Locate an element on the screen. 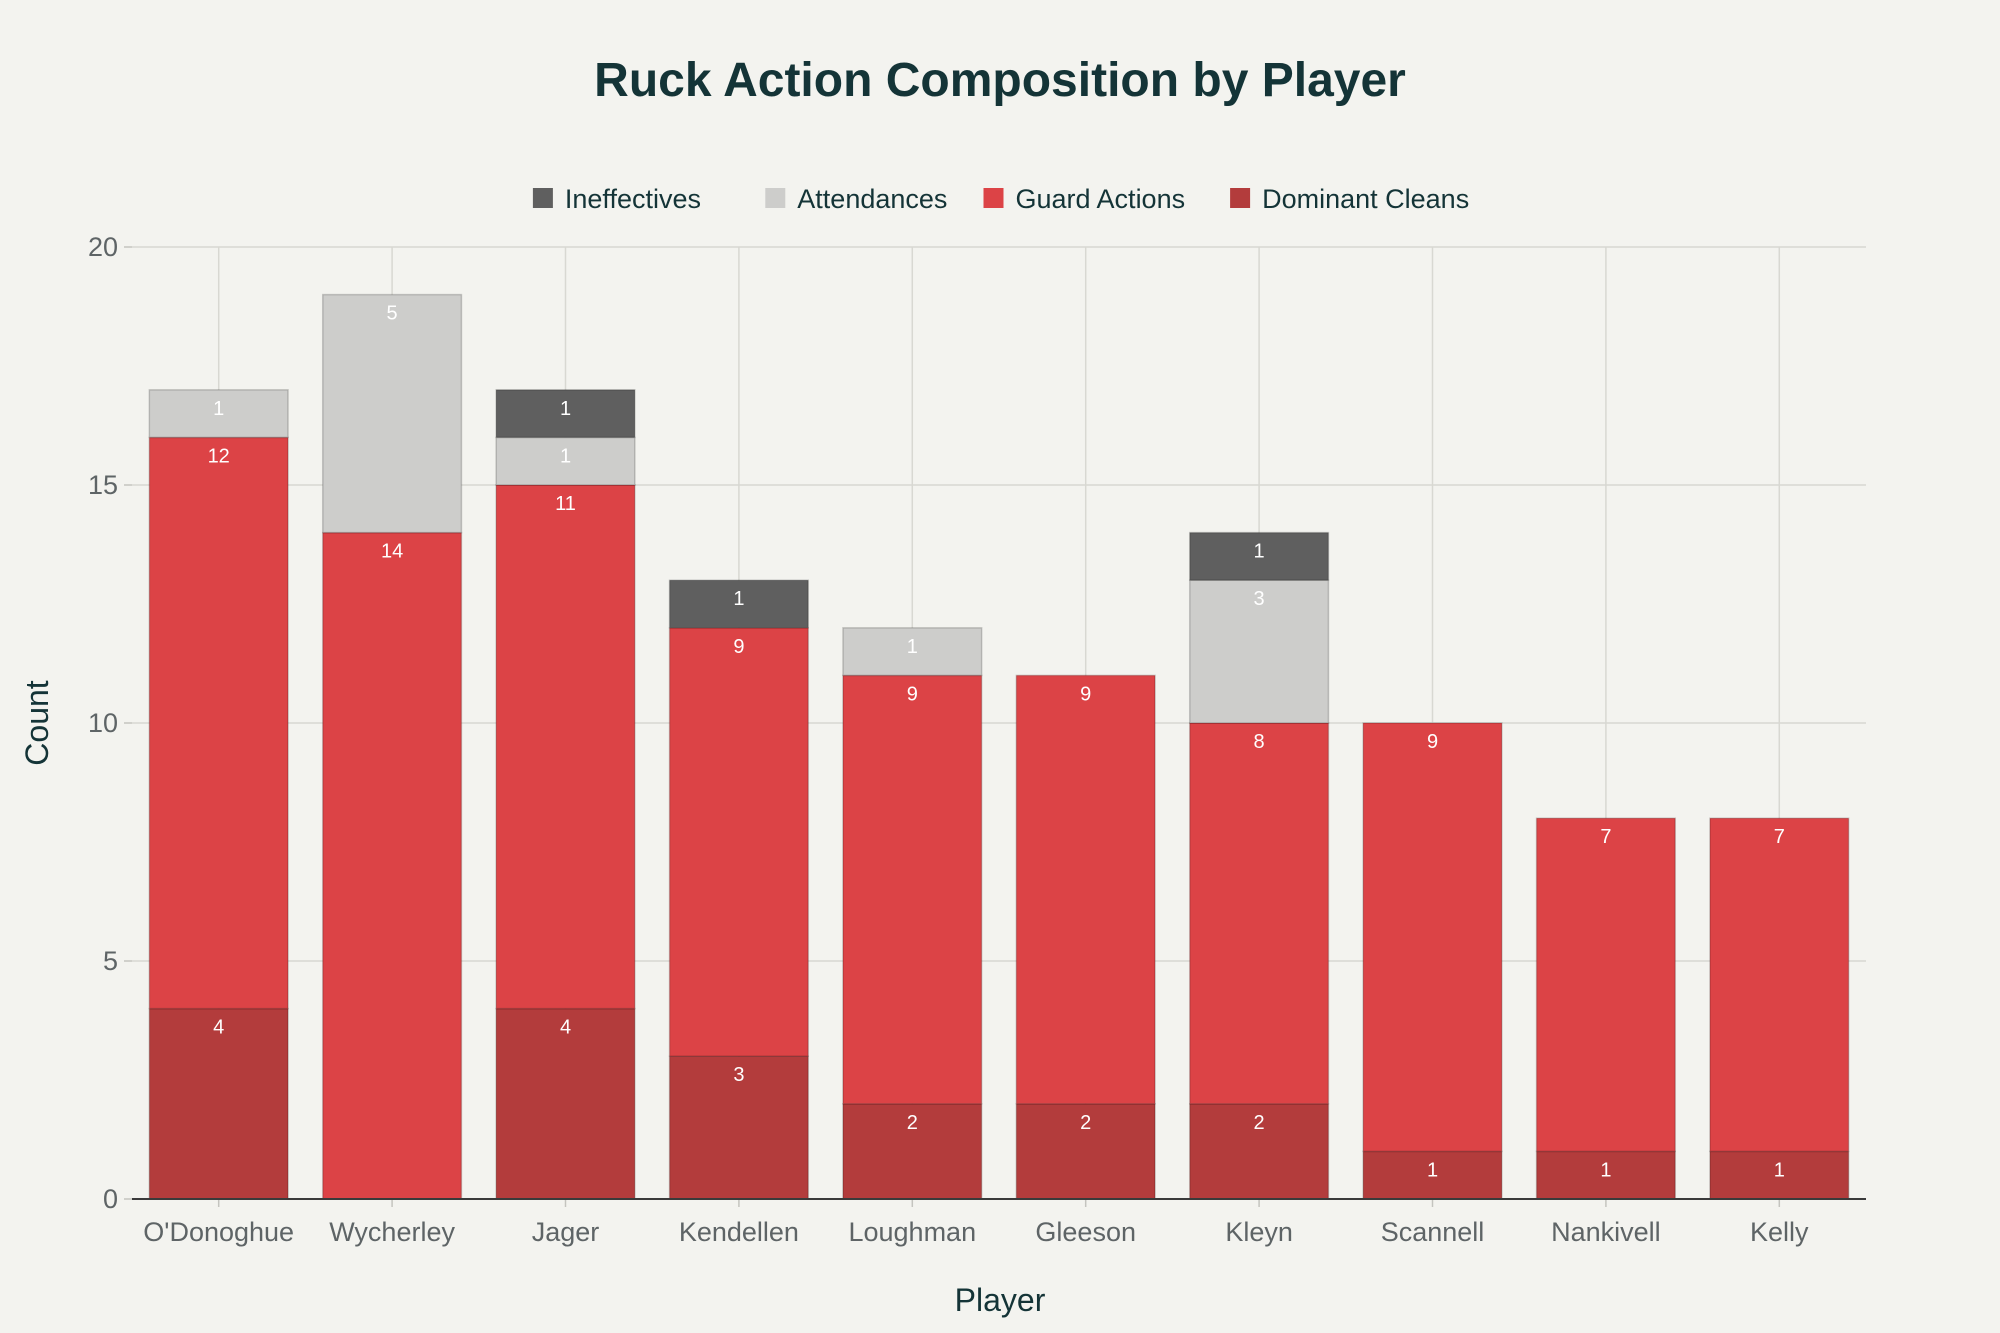 The width and height of the screenshot is (2000, 1333). x-axis-title: Player is located at coordinates (1000, 1300).